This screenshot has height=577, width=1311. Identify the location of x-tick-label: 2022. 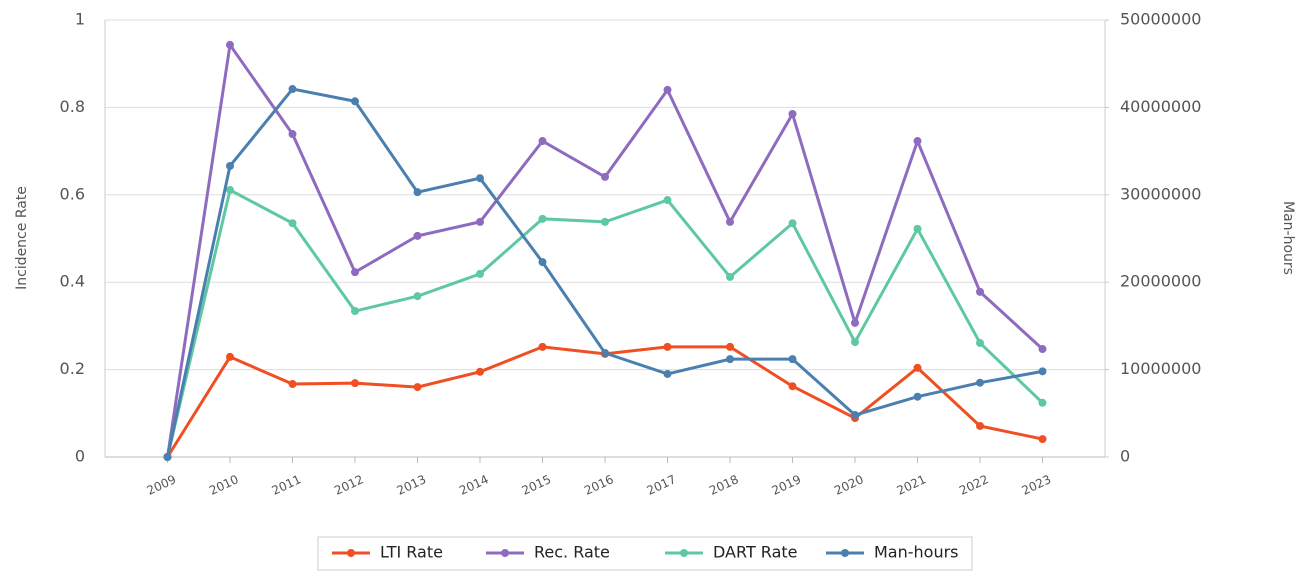
(974, 485).